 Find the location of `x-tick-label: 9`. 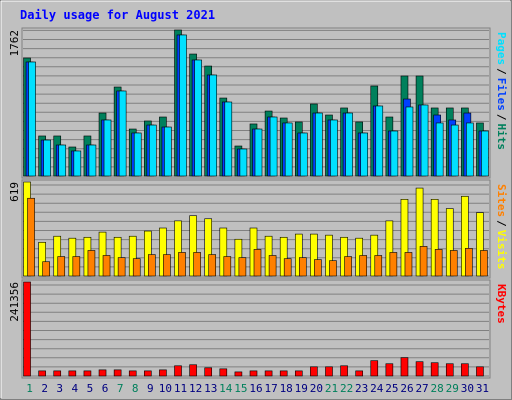

x-tick-label: 9 is located at coordinates (150, 388).